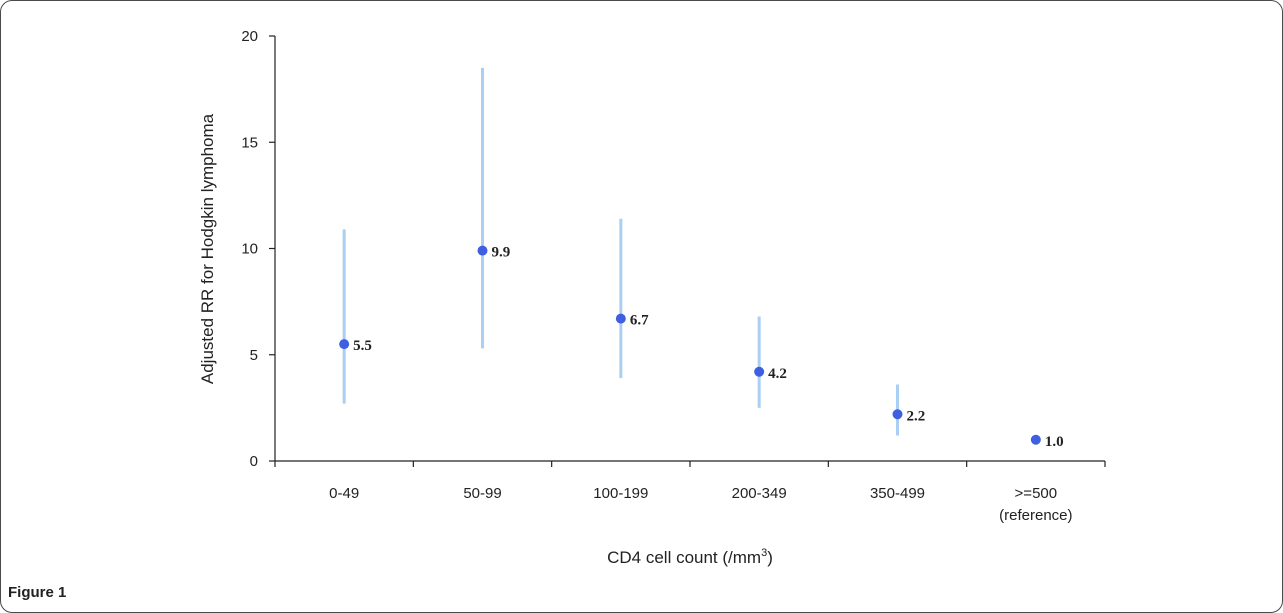  I want to click on y-tick-label: 15, so click(249, 142).